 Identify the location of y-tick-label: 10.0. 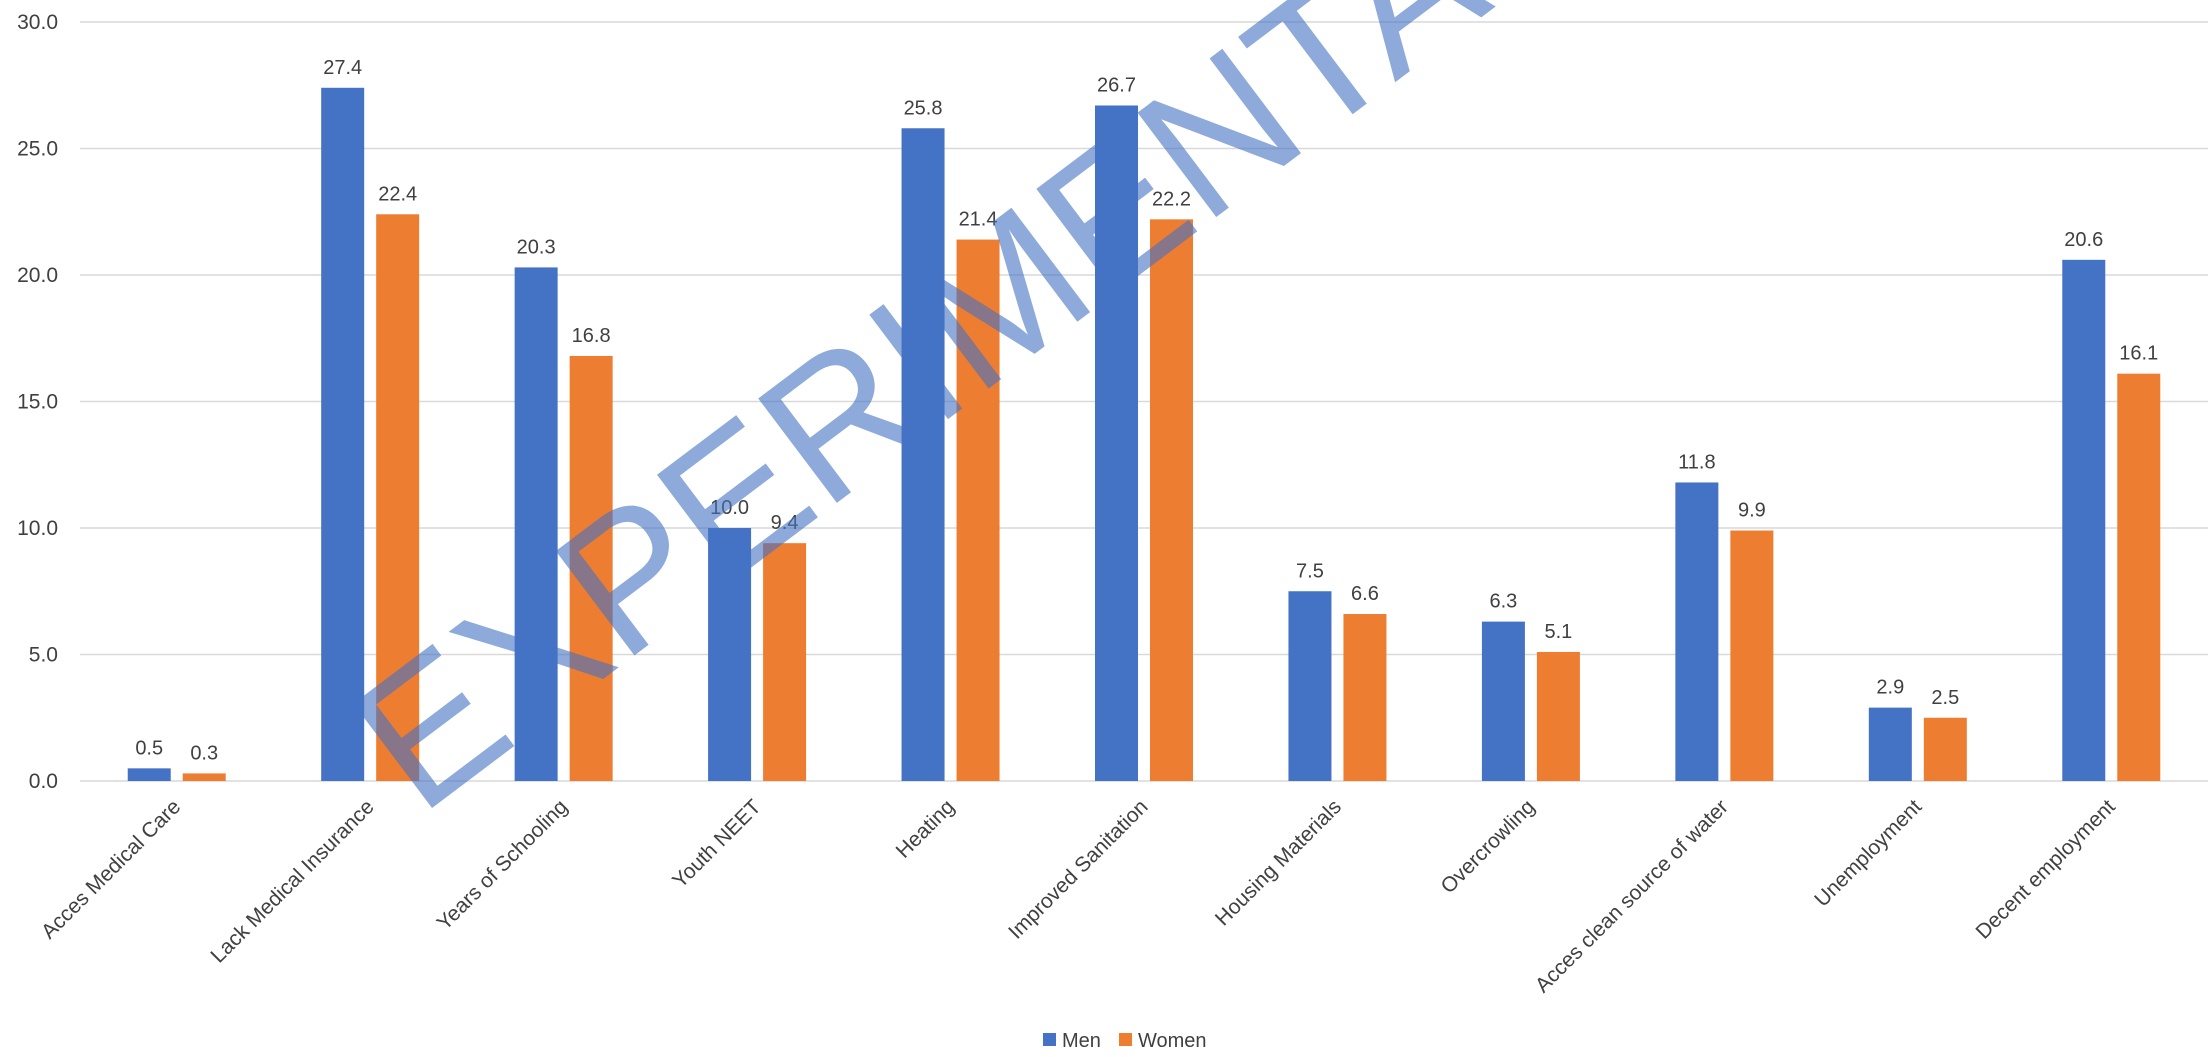
(37, 528).